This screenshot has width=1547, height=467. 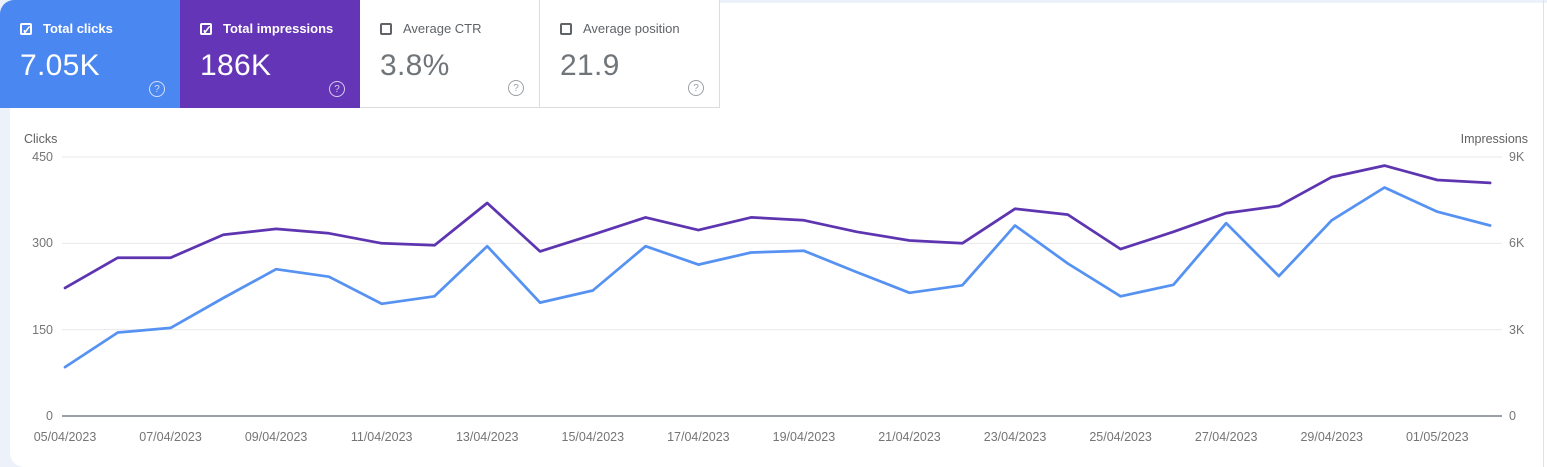 What do you see at coordinates (78, 28) in the screenshot?
I see `metric-card-label: Total clicks` at bounding box center [78, 28].